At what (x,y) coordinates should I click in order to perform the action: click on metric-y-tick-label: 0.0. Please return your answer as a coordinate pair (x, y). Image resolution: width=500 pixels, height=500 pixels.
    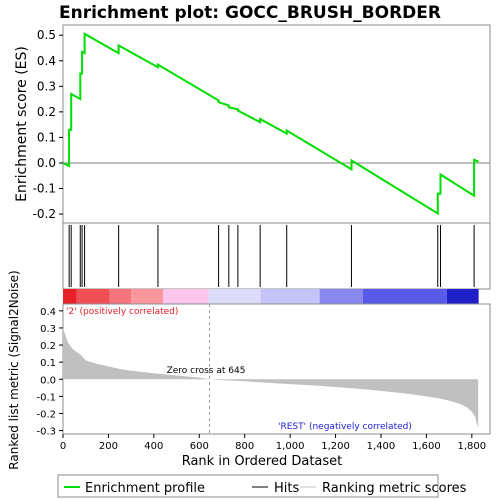
    Looking at the image, I should click on (48, 380).